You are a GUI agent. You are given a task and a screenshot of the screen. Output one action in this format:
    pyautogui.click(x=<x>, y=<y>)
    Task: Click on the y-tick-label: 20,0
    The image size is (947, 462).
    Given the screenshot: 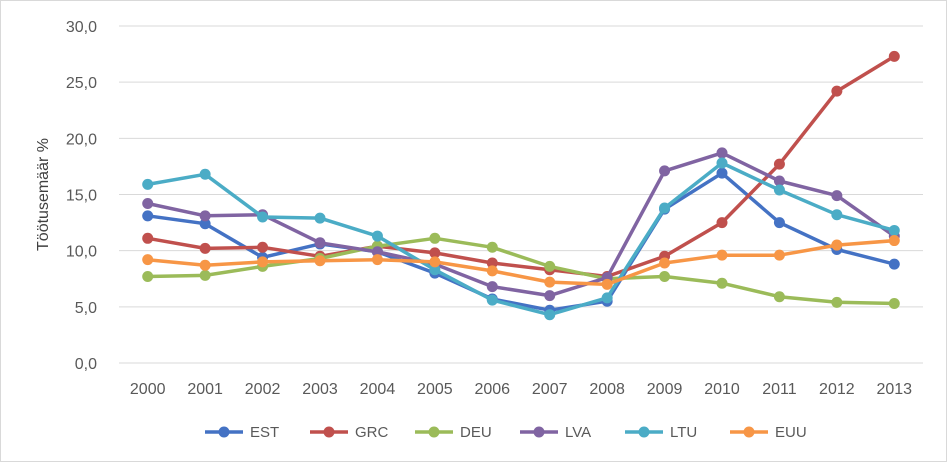 What is the action you would take?
    pyautogui.click(x=81, y=139)
    